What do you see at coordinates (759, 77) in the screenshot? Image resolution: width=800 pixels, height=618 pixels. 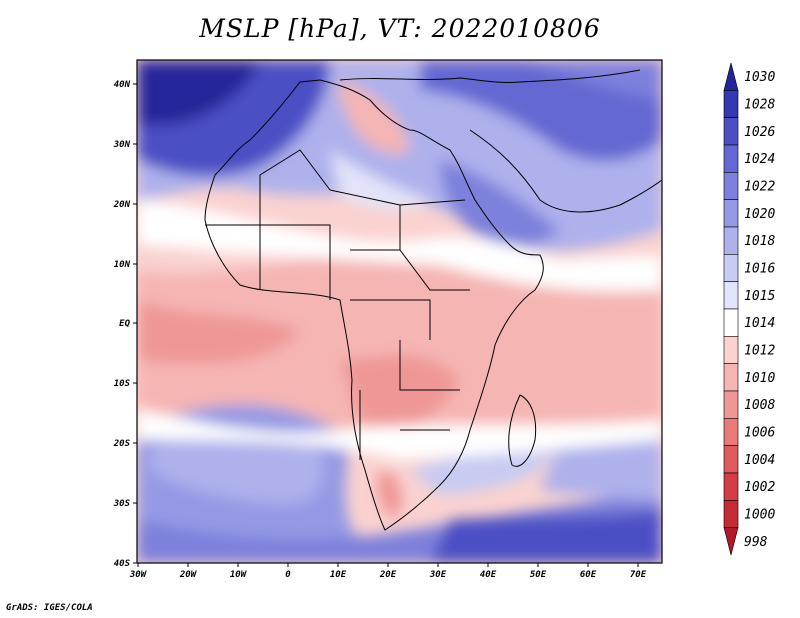 I see `colorbar-label: 1030` at bounding box center [759, 77].